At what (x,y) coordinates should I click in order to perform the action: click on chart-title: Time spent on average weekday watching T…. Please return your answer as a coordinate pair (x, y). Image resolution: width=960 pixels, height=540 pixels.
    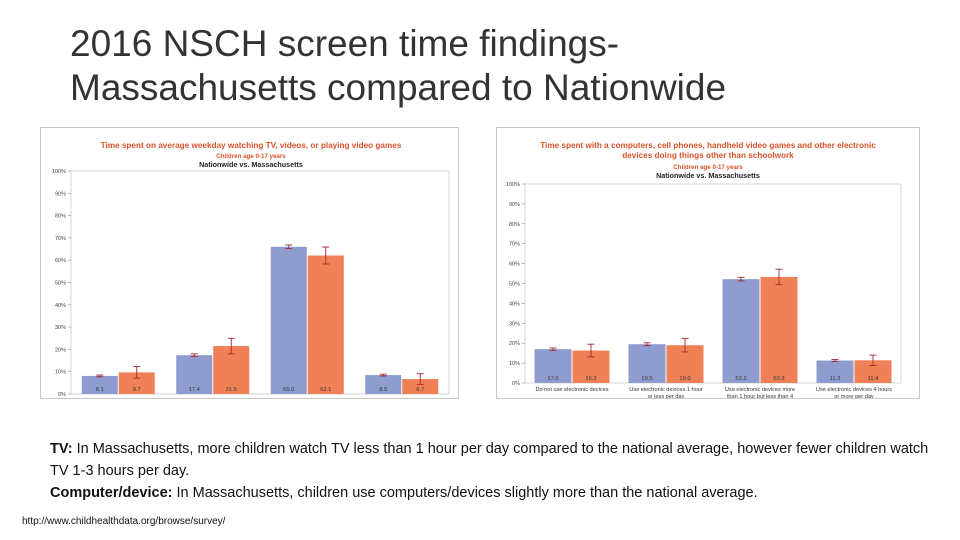
    Looking at the image, I should click on (251, 145).